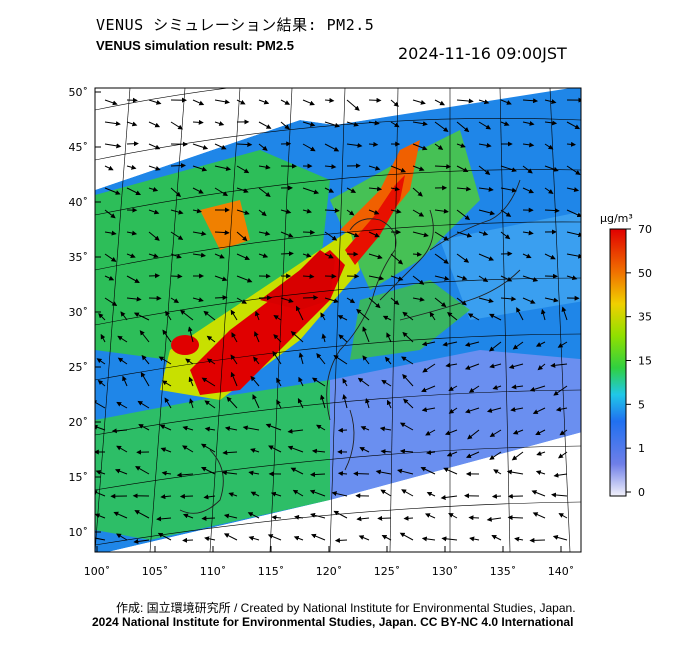 The image size is (700, 649). What do you see at coordinates (79, 532) in the screenshot?
I see `lat-label: 10˚` at bounding box center [79, 532].